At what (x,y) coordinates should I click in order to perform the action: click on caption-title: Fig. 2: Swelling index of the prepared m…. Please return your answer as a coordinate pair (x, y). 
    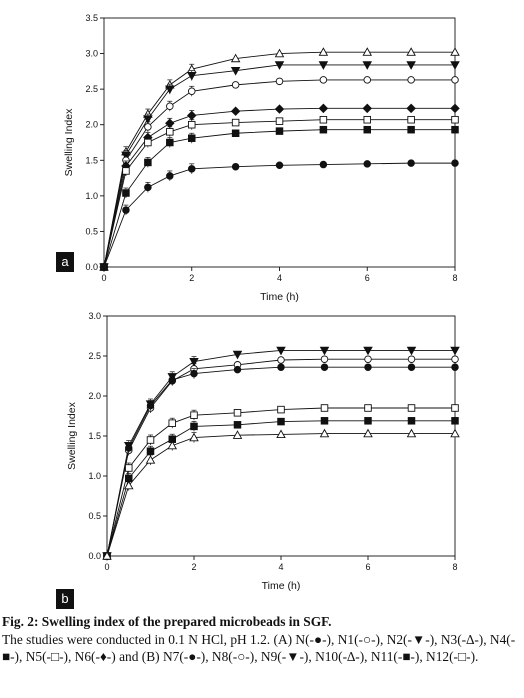
    Looking at the image, I should click on (167, 621).